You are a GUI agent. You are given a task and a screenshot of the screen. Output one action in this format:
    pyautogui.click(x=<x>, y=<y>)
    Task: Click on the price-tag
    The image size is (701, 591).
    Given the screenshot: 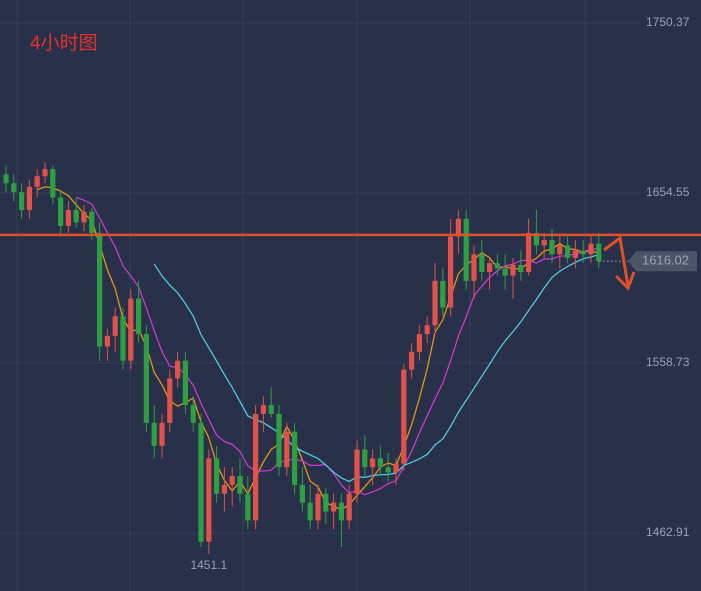 What is the action you would take?
    pyautogui.click(x=662, y=261)
    